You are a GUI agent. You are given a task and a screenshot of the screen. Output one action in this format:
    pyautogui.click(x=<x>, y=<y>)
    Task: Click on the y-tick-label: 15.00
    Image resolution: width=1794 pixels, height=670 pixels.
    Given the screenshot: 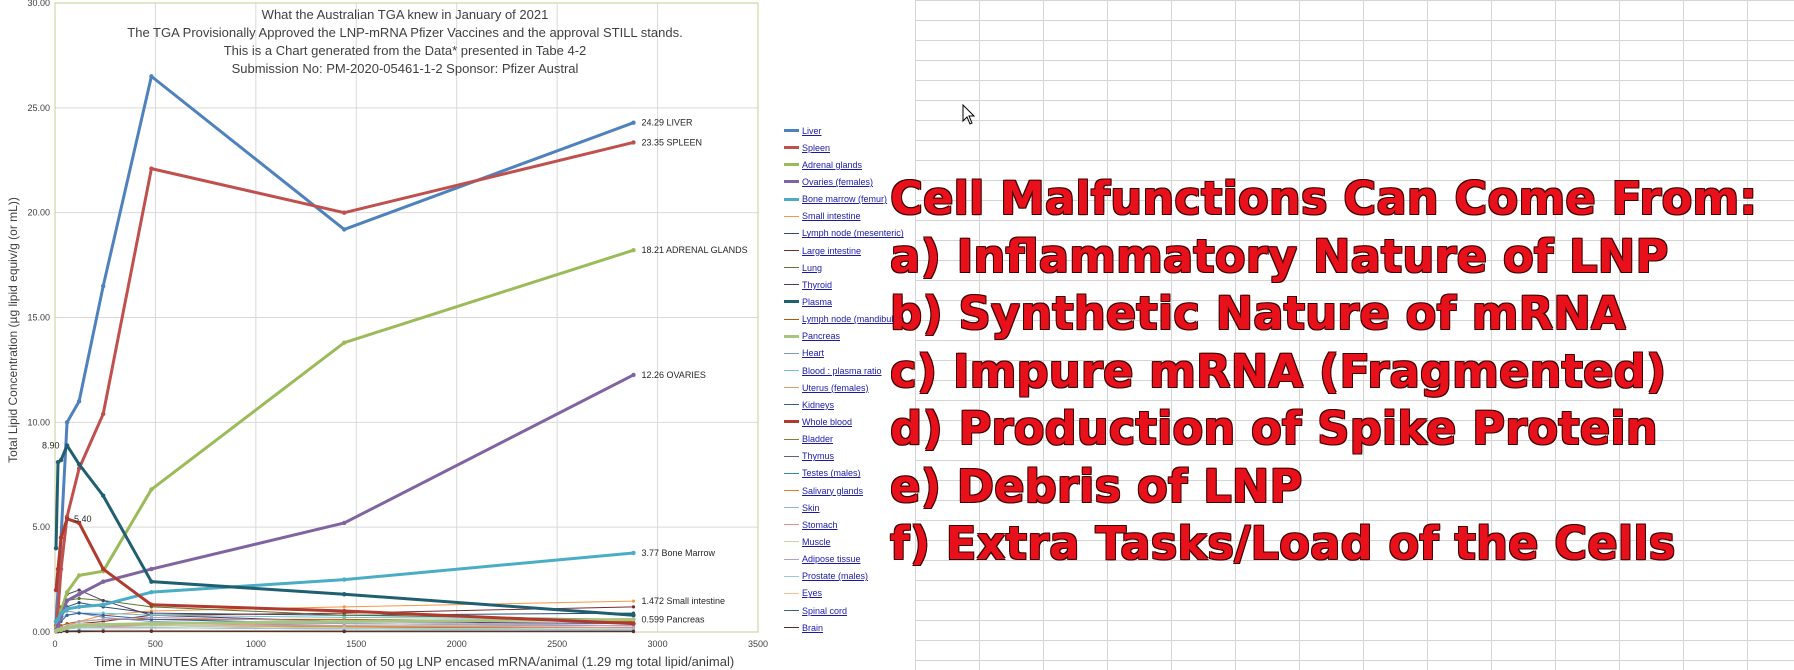 What is the action you would take?
    pyautogui.click(x=38, y=318)
    